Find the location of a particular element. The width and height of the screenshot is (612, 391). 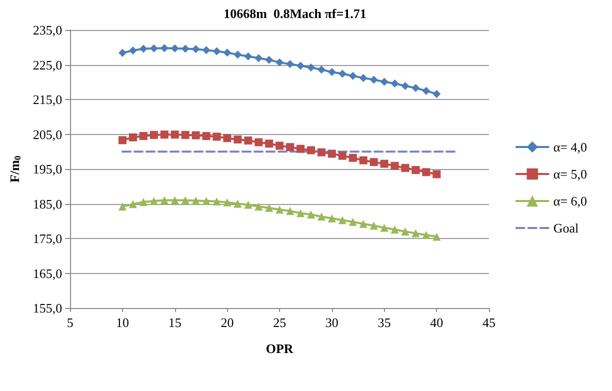

x-axis-title: OPR is located at coordinates (280, 348).